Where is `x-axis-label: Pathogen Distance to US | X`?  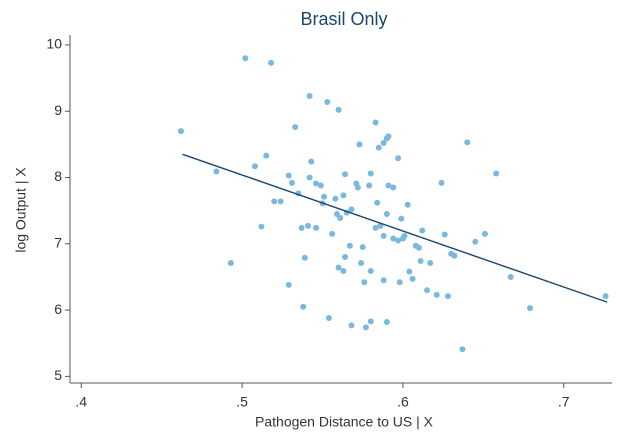 x-axis-label: Pathogen Distance to US | X is located at coordinates (344, 422).